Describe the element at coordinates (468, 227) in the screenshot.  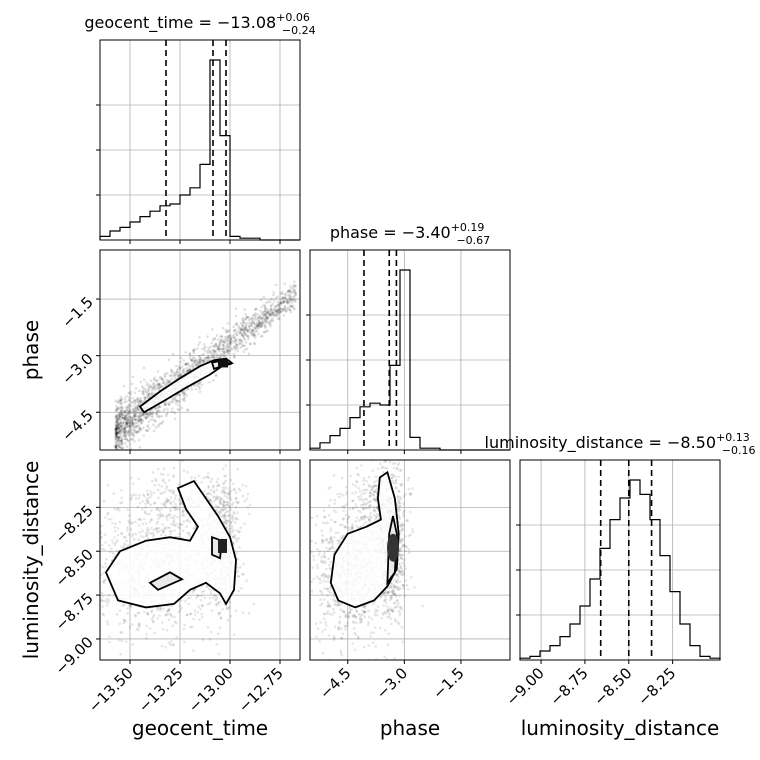
I see `title-plus: +0.19` at that location.